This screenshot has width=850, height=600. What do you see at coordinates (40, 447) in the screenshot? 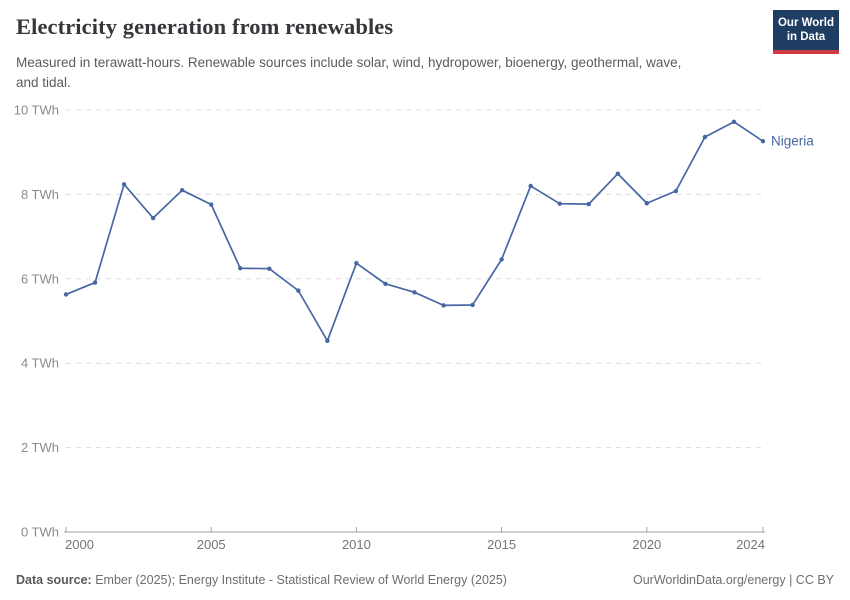
I see `y-axis-label: 2 TWh` at bounding box center [40, 447].